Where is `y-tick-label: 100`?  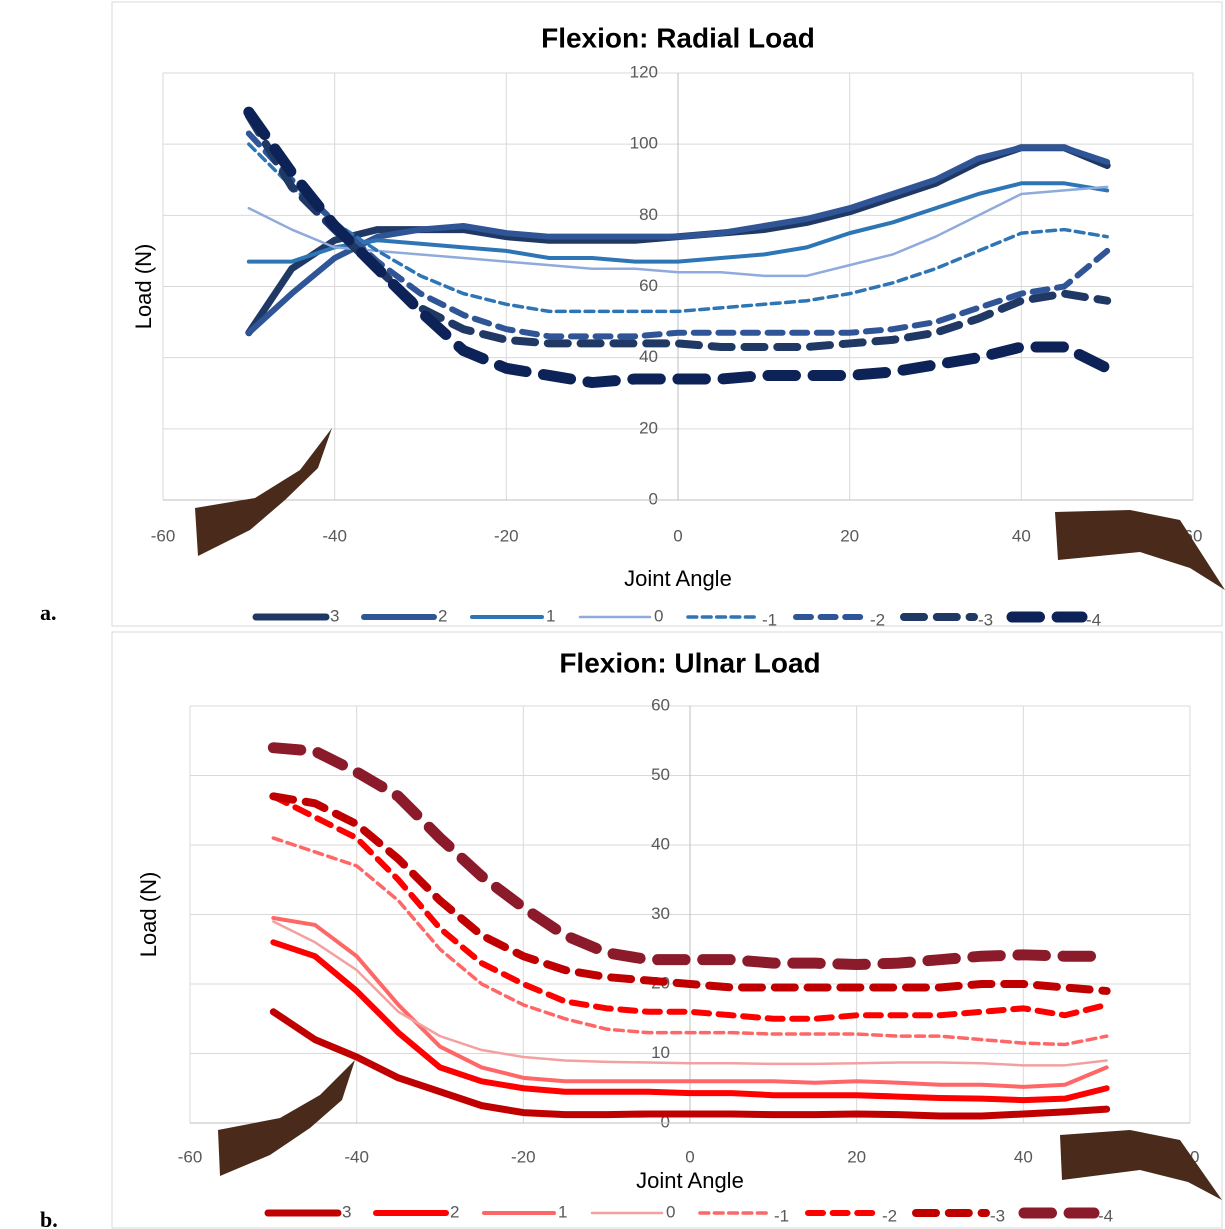
y-tick-label: 100 is located at coordinates (644, 143).